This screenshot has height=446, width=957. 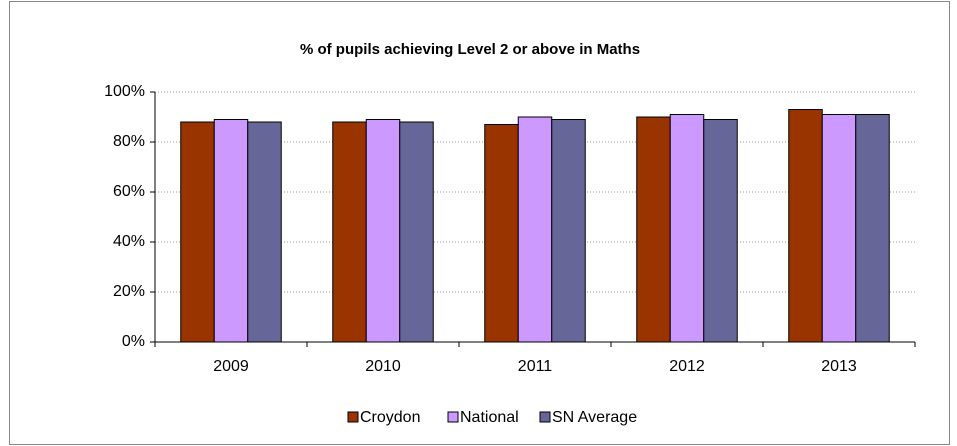 What do you see at coordinates (129, 291) in the screenshot?
I see `y-tick-label: 20%` at bounding box center [129, 291].